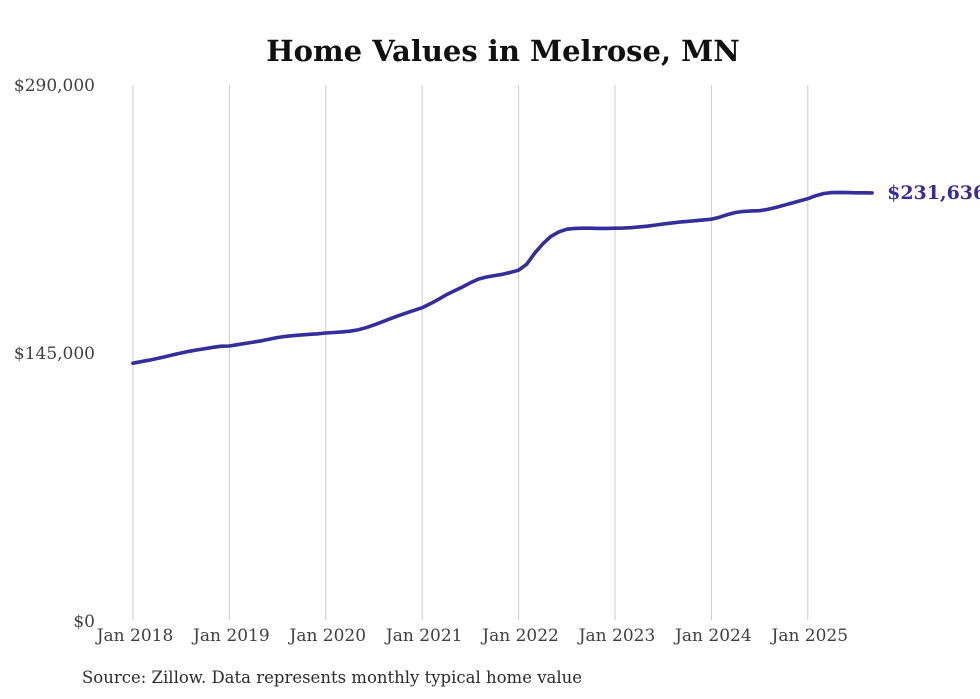 The image size is (980, 699). I want to click on x-tick-label: Jan 2024, so click(712, 636).